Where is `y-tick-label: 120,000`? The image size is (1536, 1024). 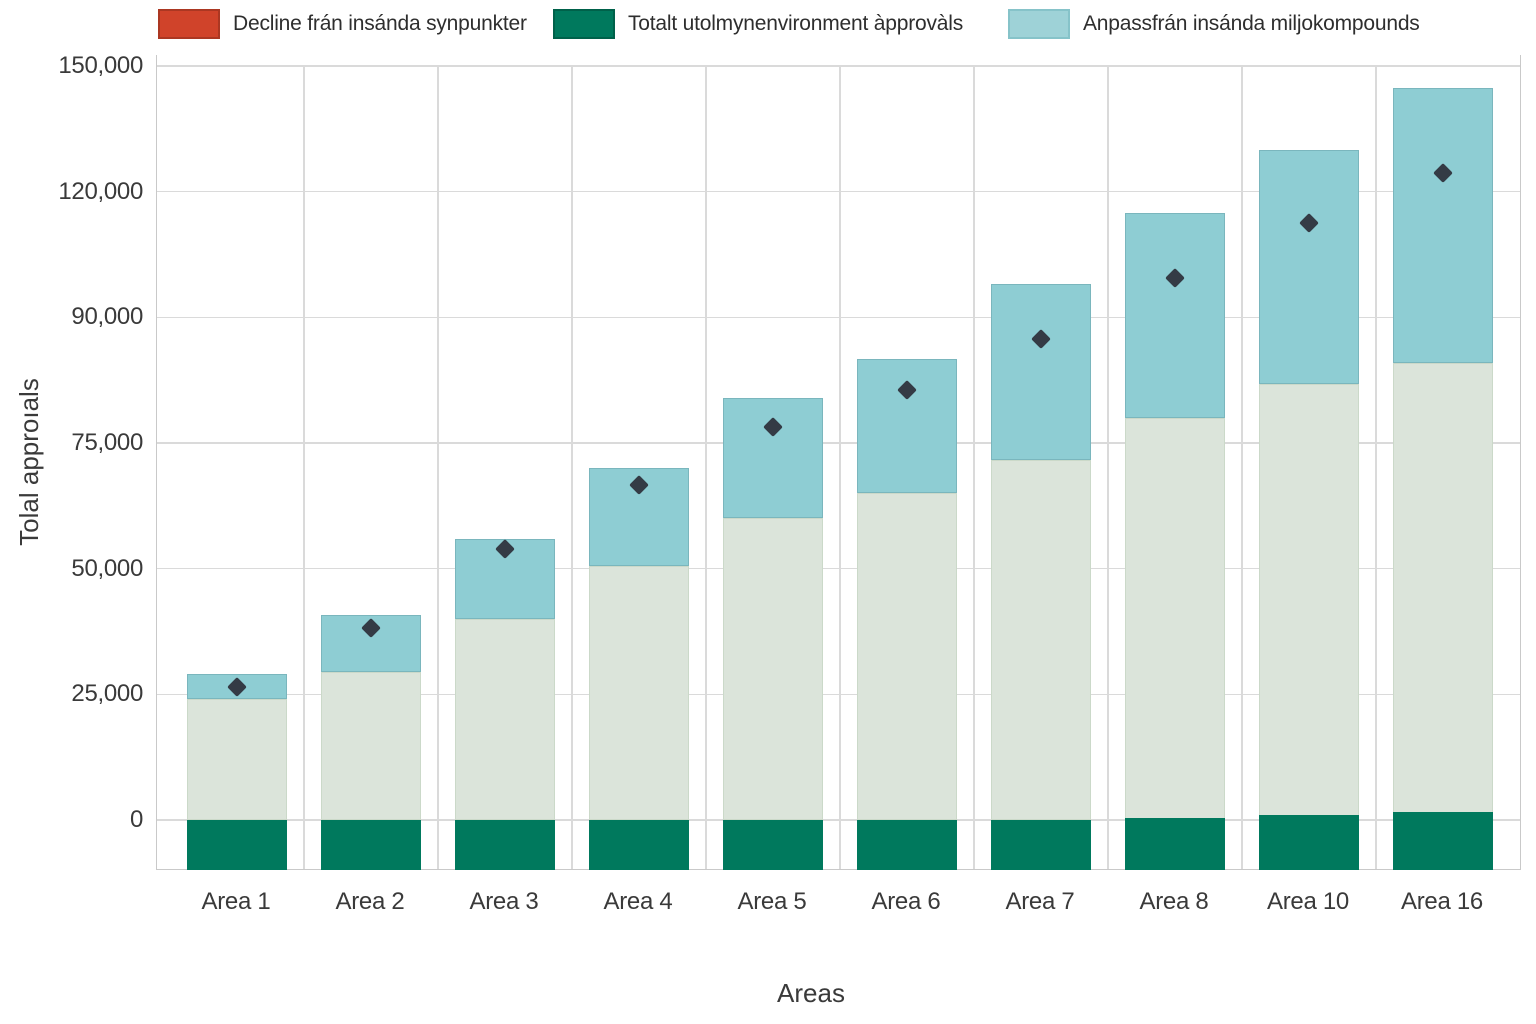
y-tick-label: 120,000 is located at coordinates (100, 191).